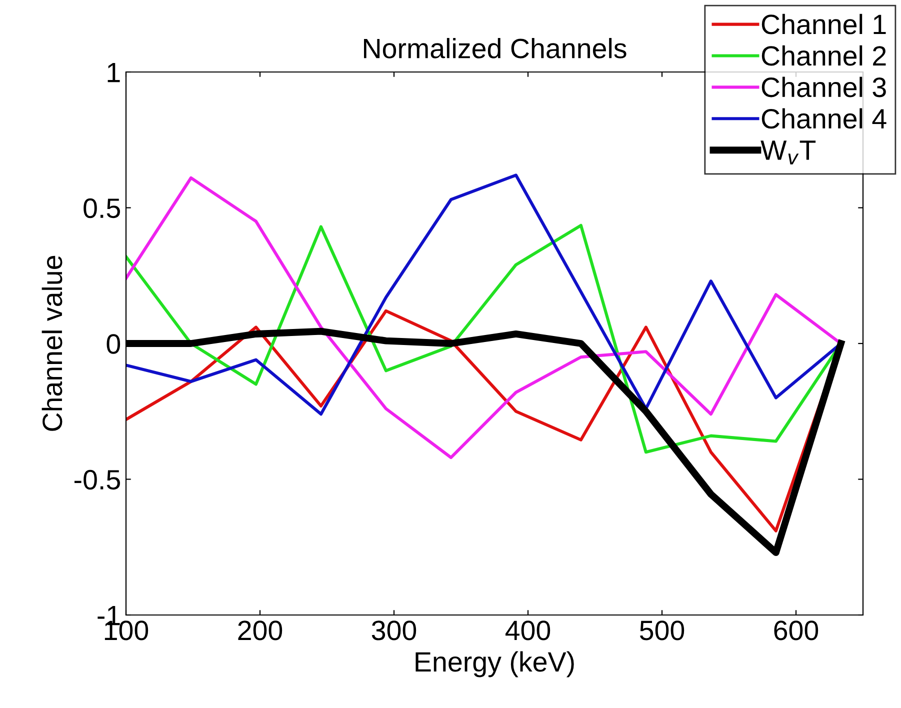  I want to click on chart-title: Normalized Channels, so click(495, 48).